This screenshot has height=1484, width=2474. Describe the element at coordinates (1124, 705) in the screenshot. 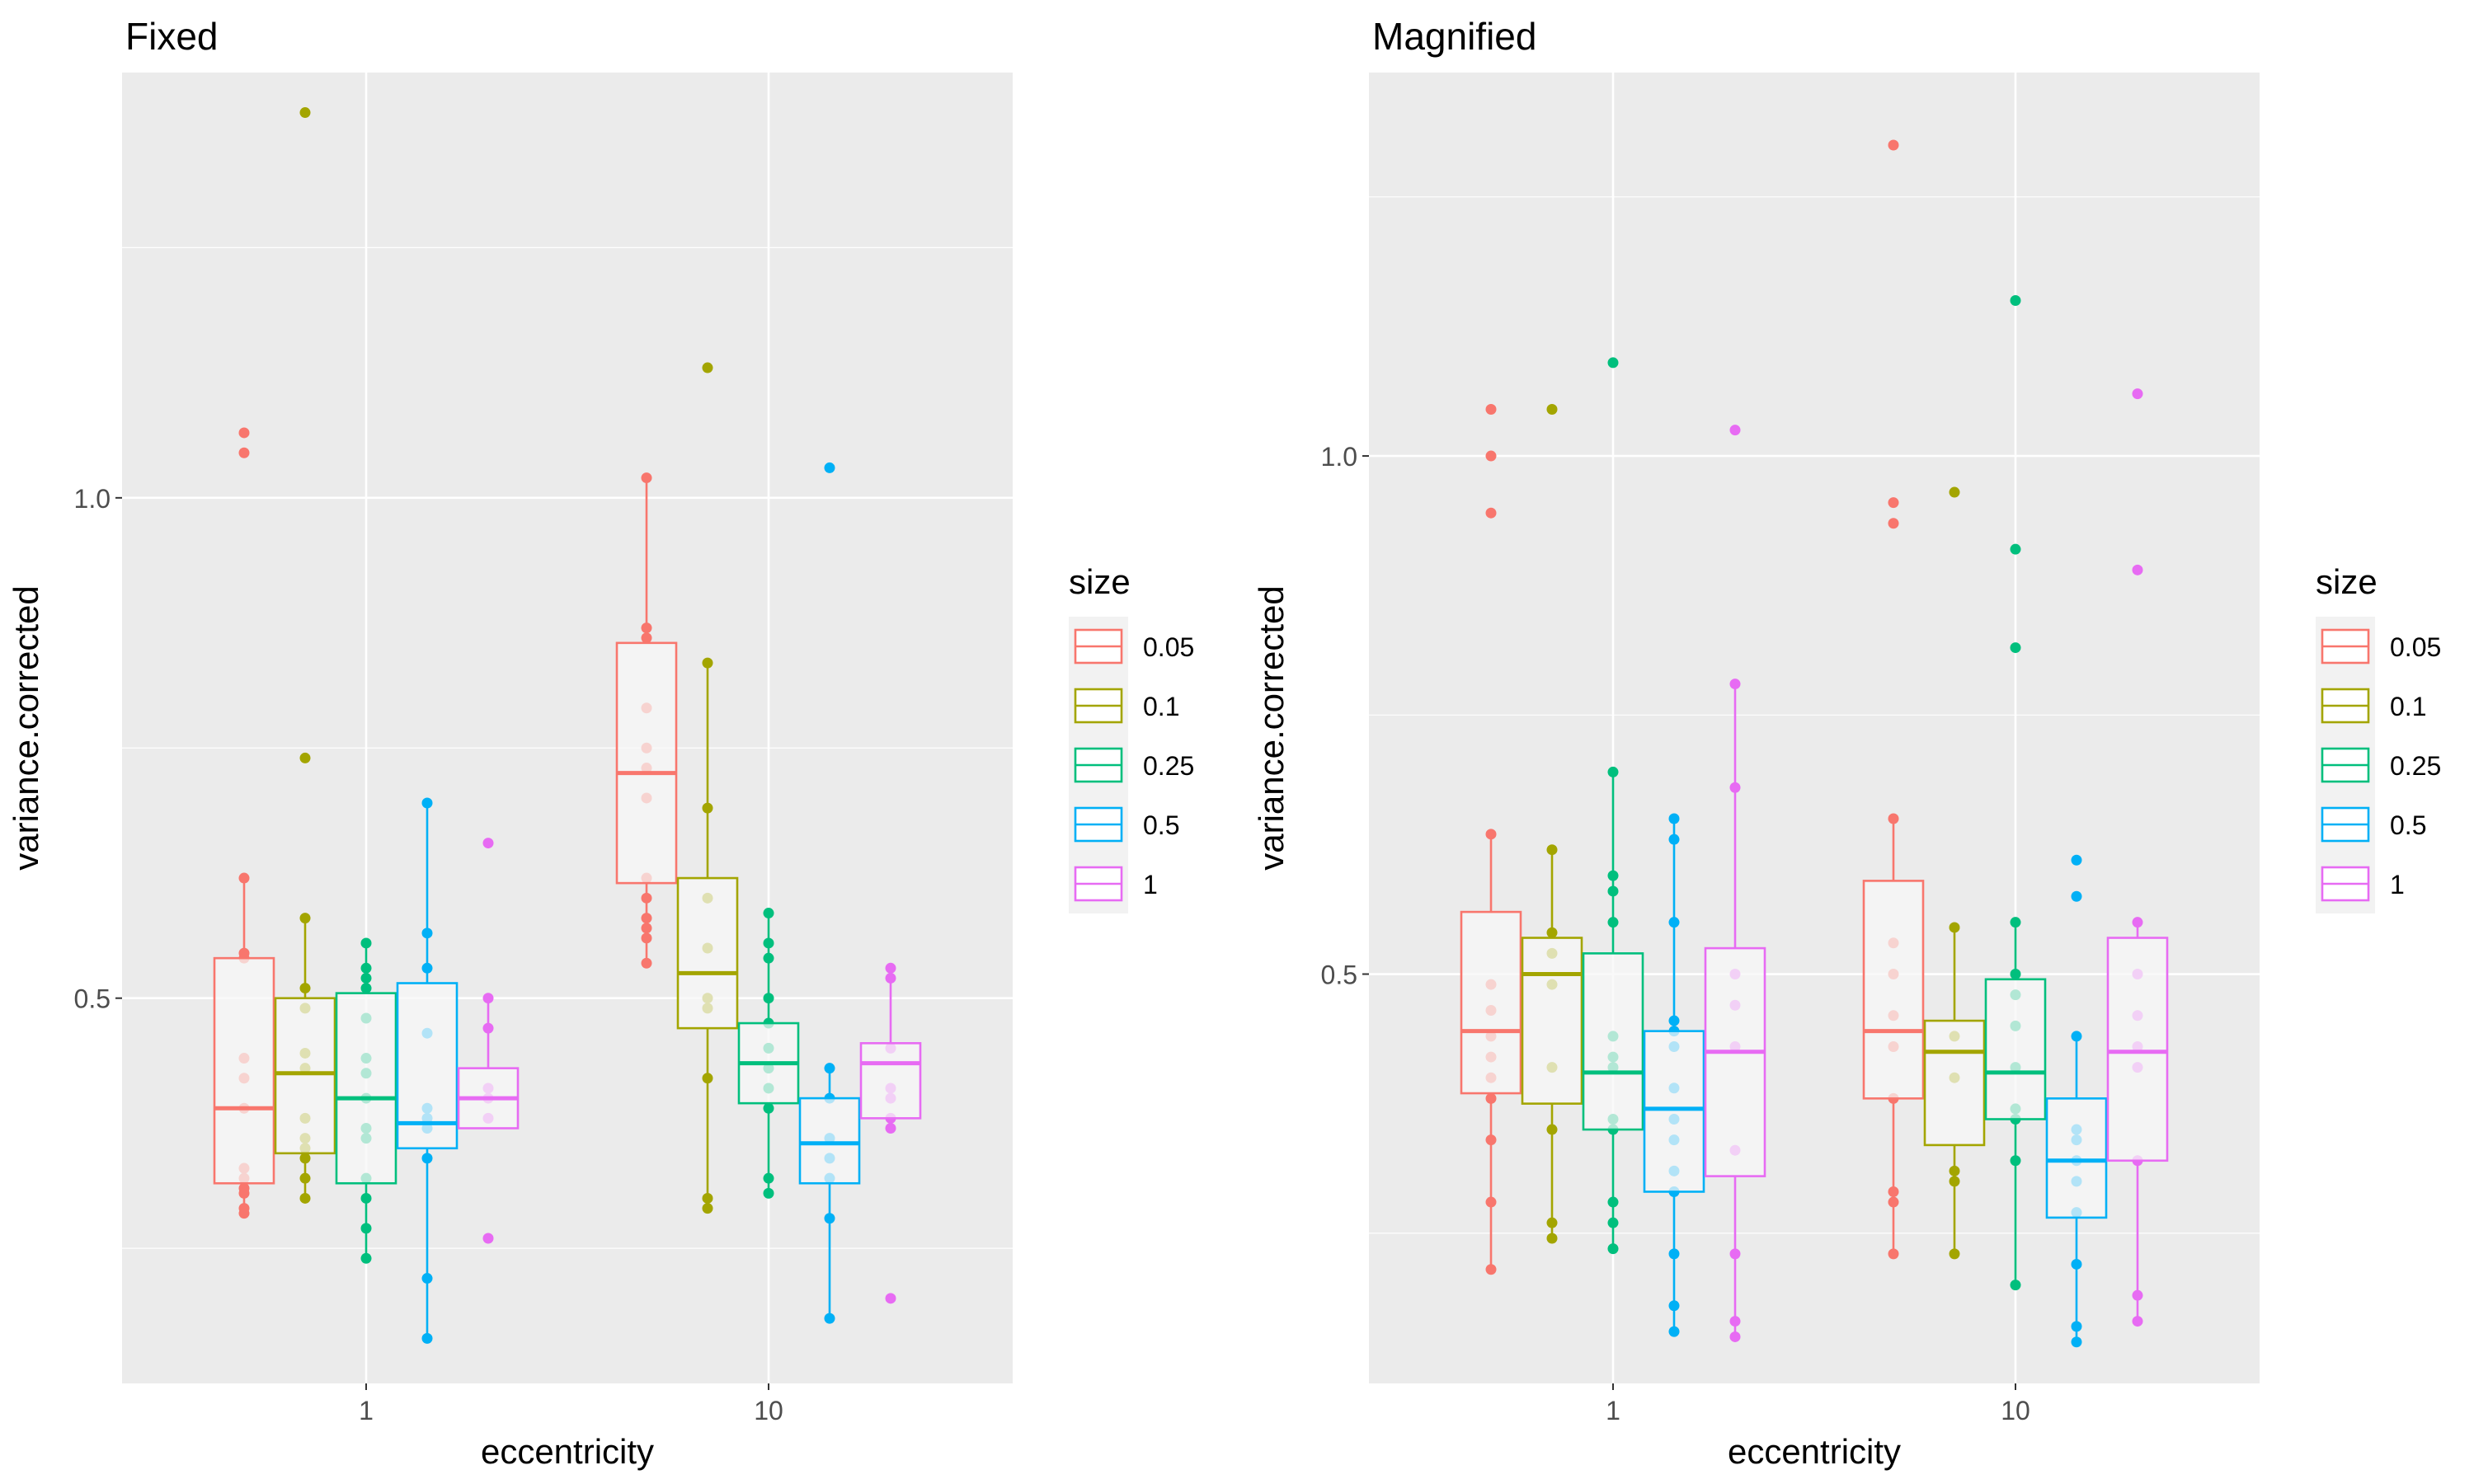

I see `legend-item: 0.1` at that location.